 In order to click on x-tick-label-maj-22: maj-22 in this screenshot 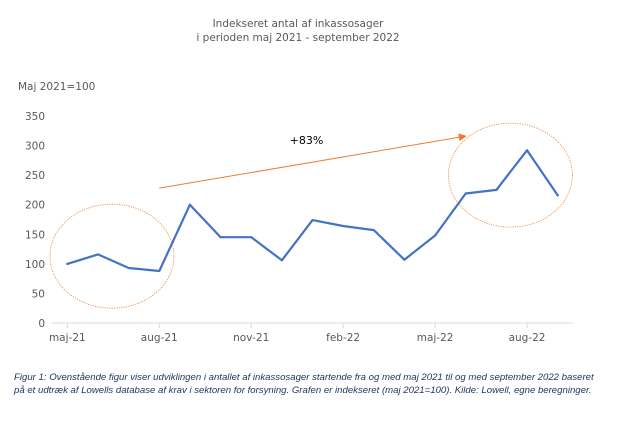, I will do `click(435, 338)`.